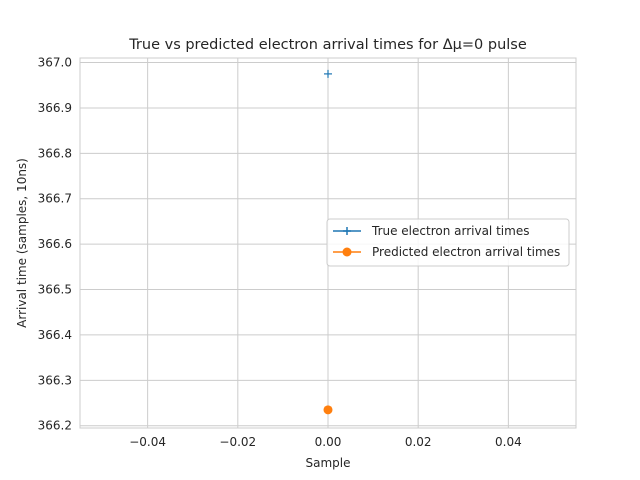  Describe the element at coordinates (55, 335) in the screenshot. I see `y-tick-label: 366.4` at that location.